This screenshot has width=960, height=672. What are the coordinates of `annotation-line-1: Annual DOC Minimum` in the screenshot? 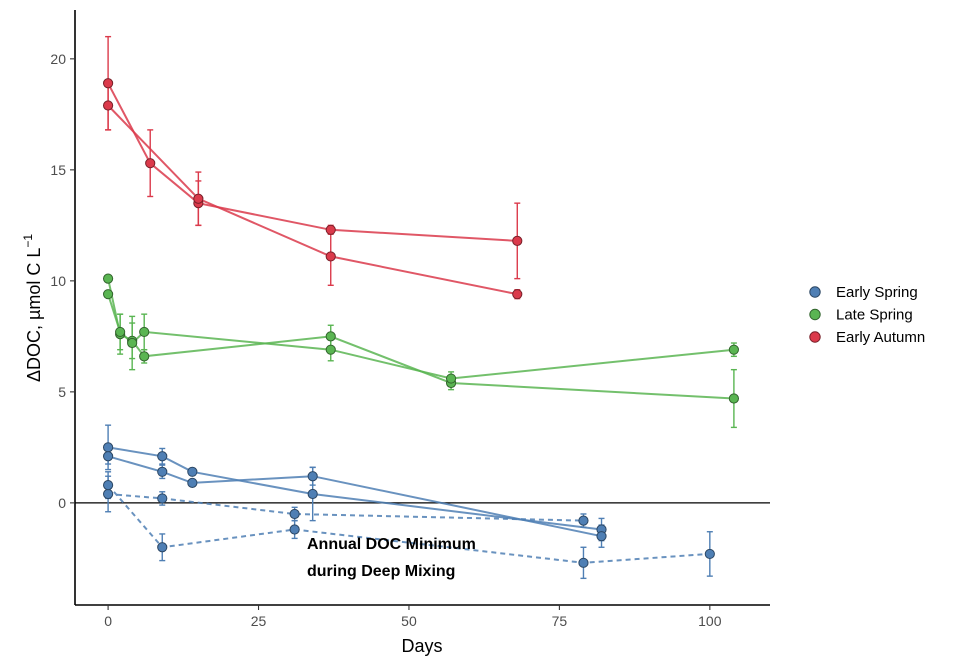 It's located at (391, 544).